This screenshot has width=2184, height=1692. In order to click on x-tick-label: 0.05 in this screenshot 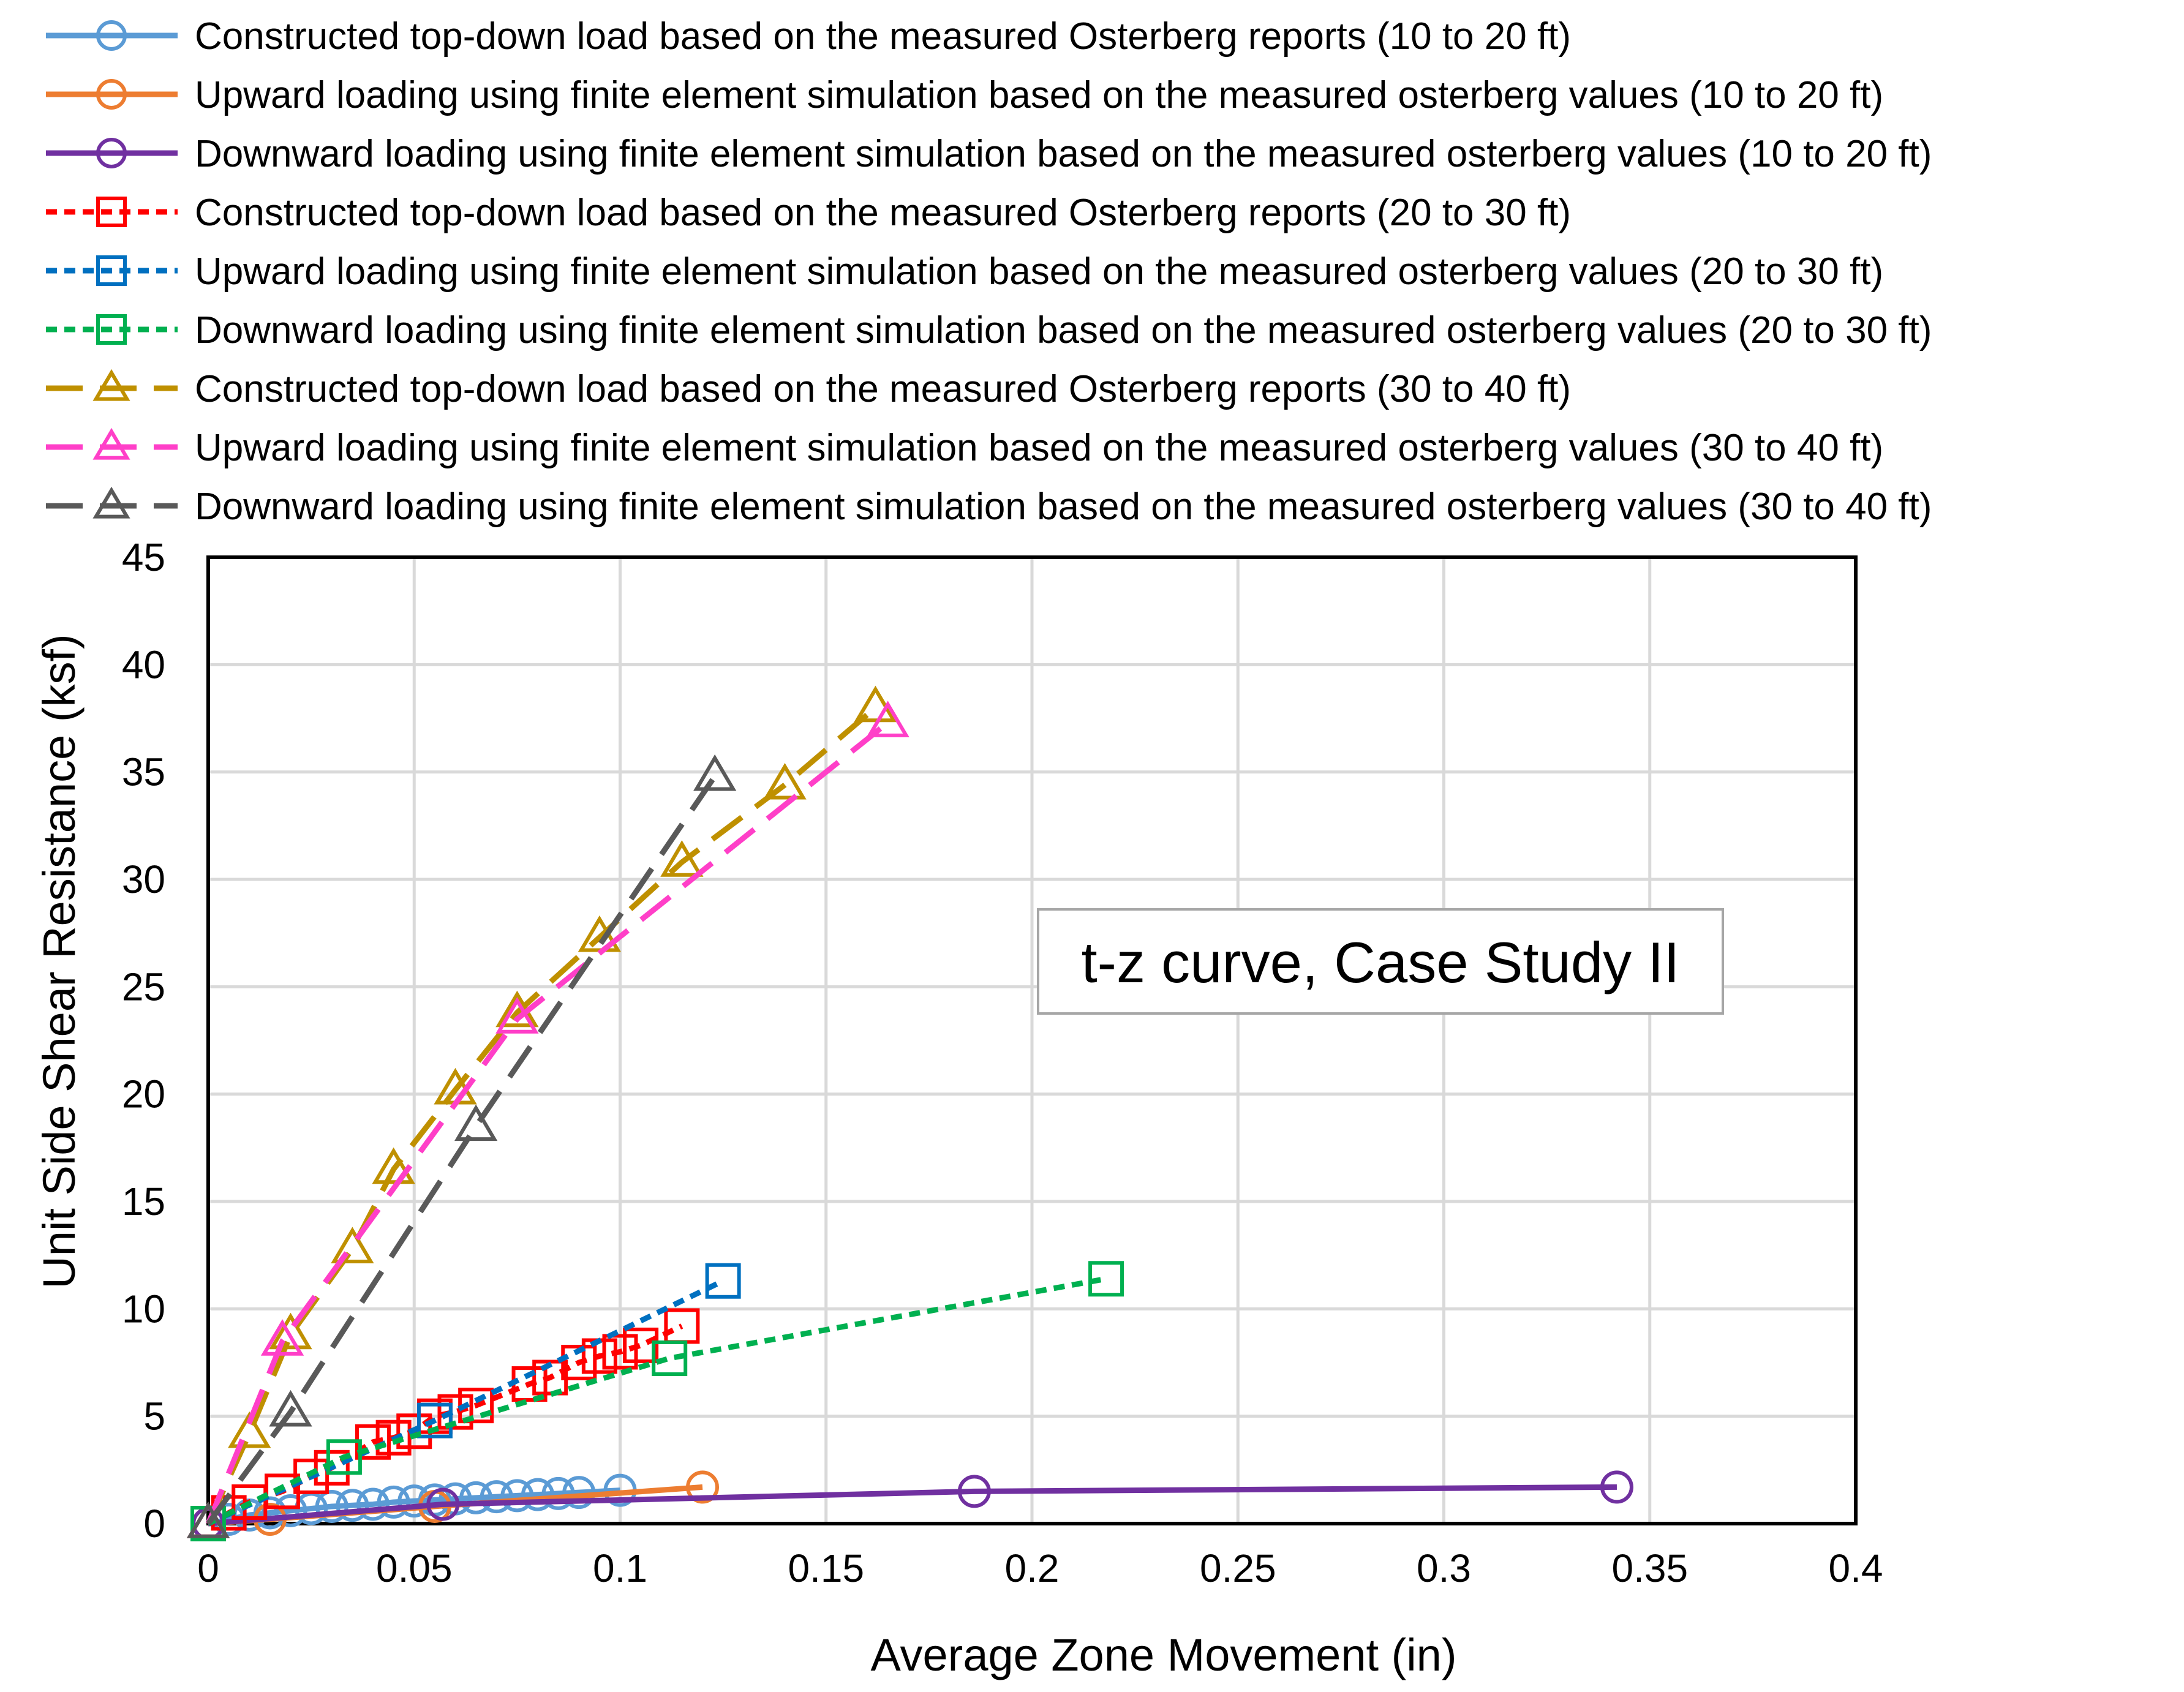, I will do `click(414, 1568)`.